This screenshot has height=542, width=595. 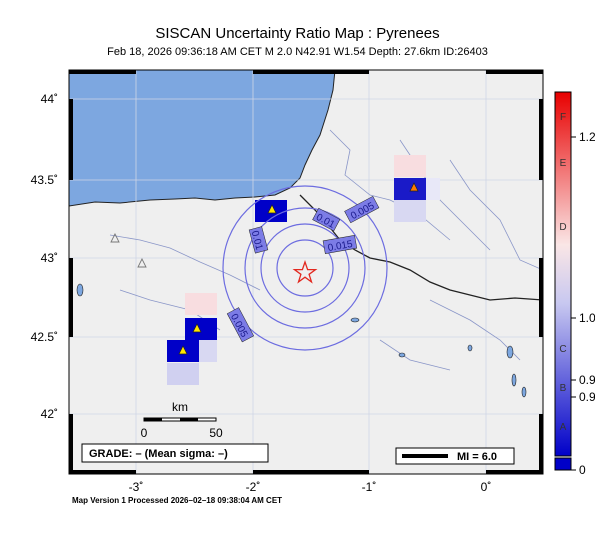 What do you see at coordinates (180, 407) in the screenshot?
I see `scale-title: km` at bounding box center [180, 407].